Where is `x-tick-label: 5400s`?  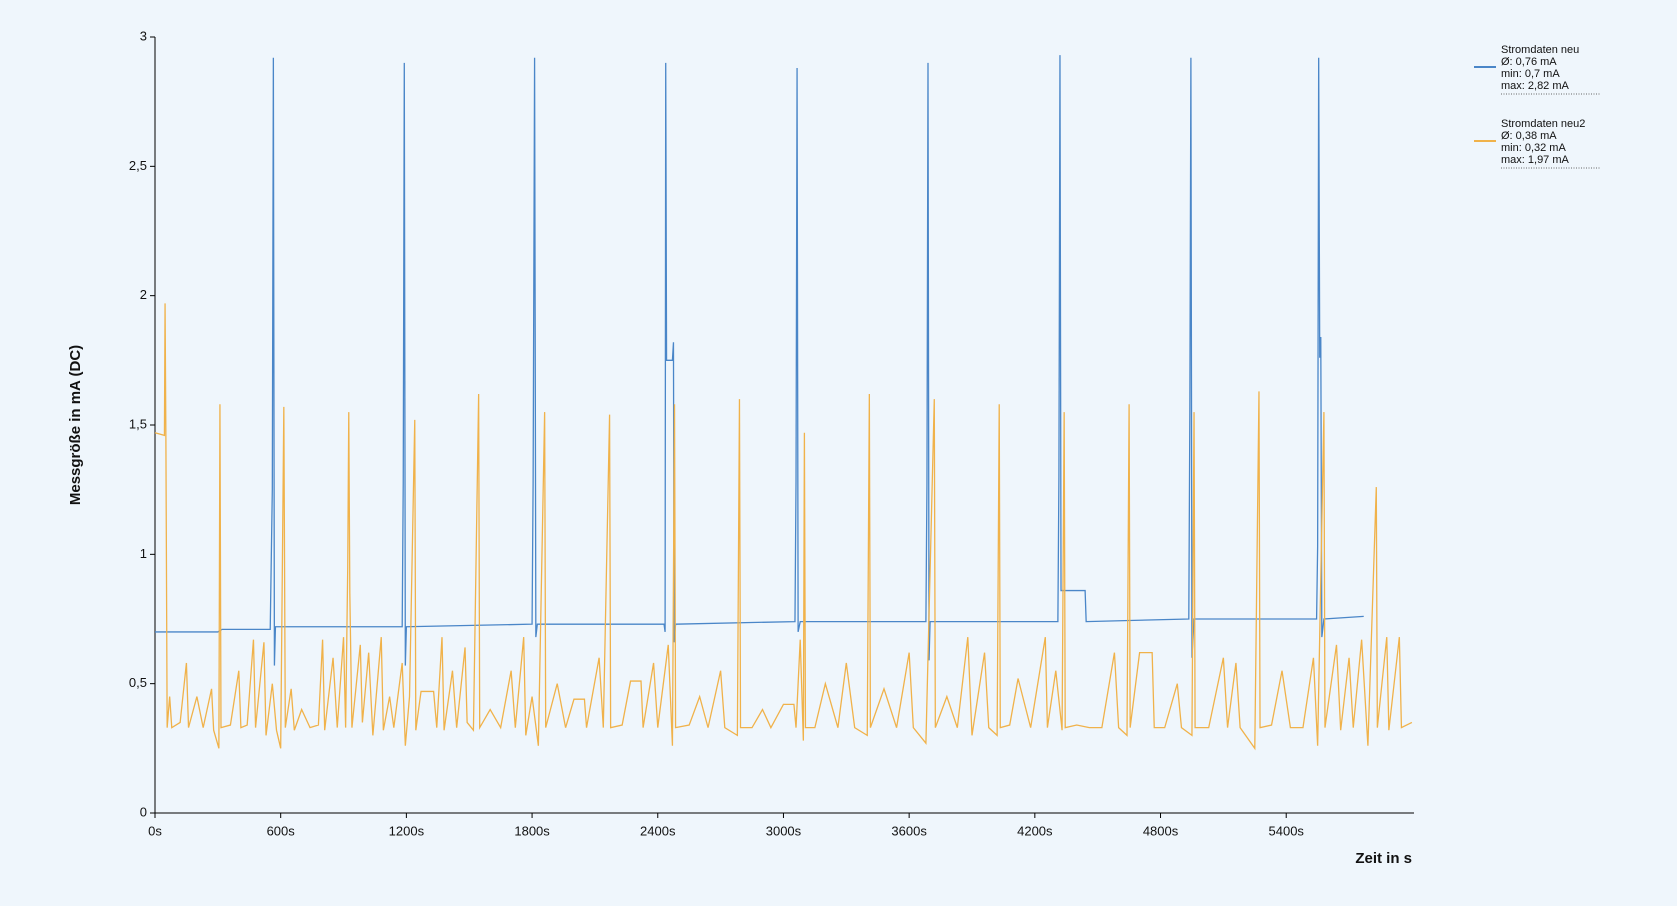 x-tick-label: 5400s is located at coordinates (1287, 830).